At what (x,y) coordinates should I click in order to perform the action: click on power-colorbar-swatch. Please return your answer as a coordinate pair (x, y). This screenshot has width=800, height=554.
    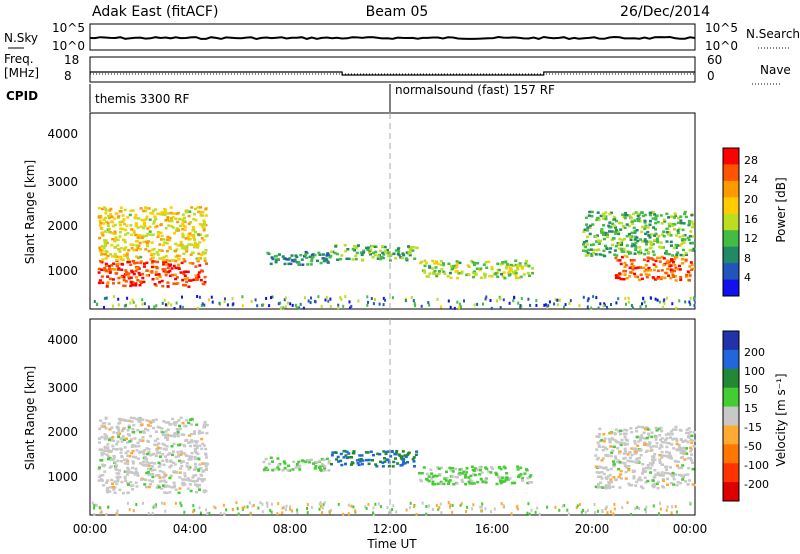
    Looking at the image, I should click on (731, 288).